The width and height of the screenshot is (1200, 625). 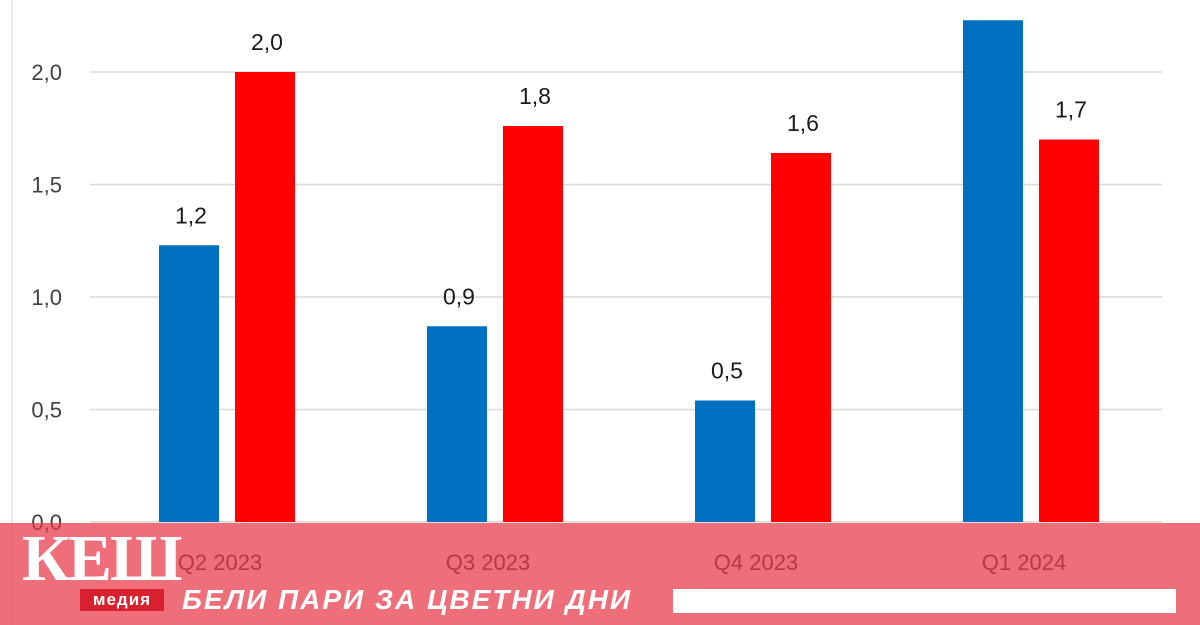 What do you see at coordinates (459, 296) in the screenshot?
I see `data-label: 0,9` at bounding box center [459, 296].